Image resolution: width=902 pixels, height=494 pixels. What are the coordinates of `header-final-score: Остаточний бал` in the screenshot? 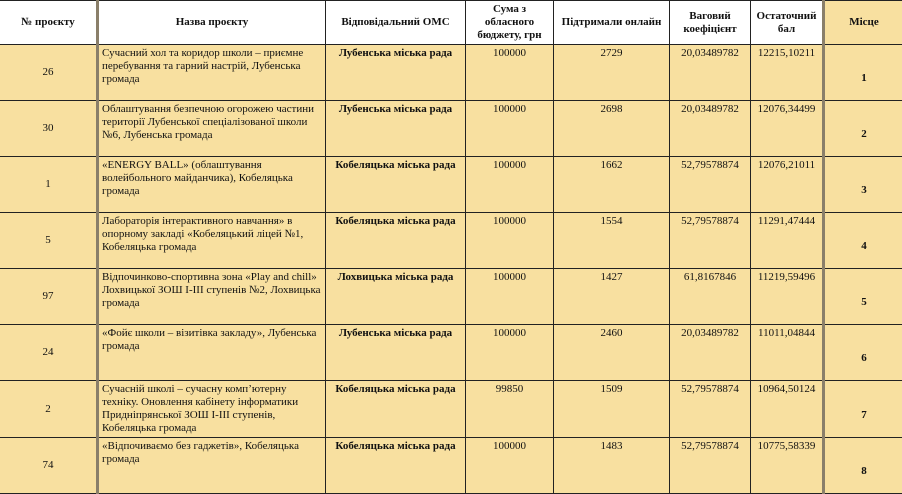 It's located at (787, 23).